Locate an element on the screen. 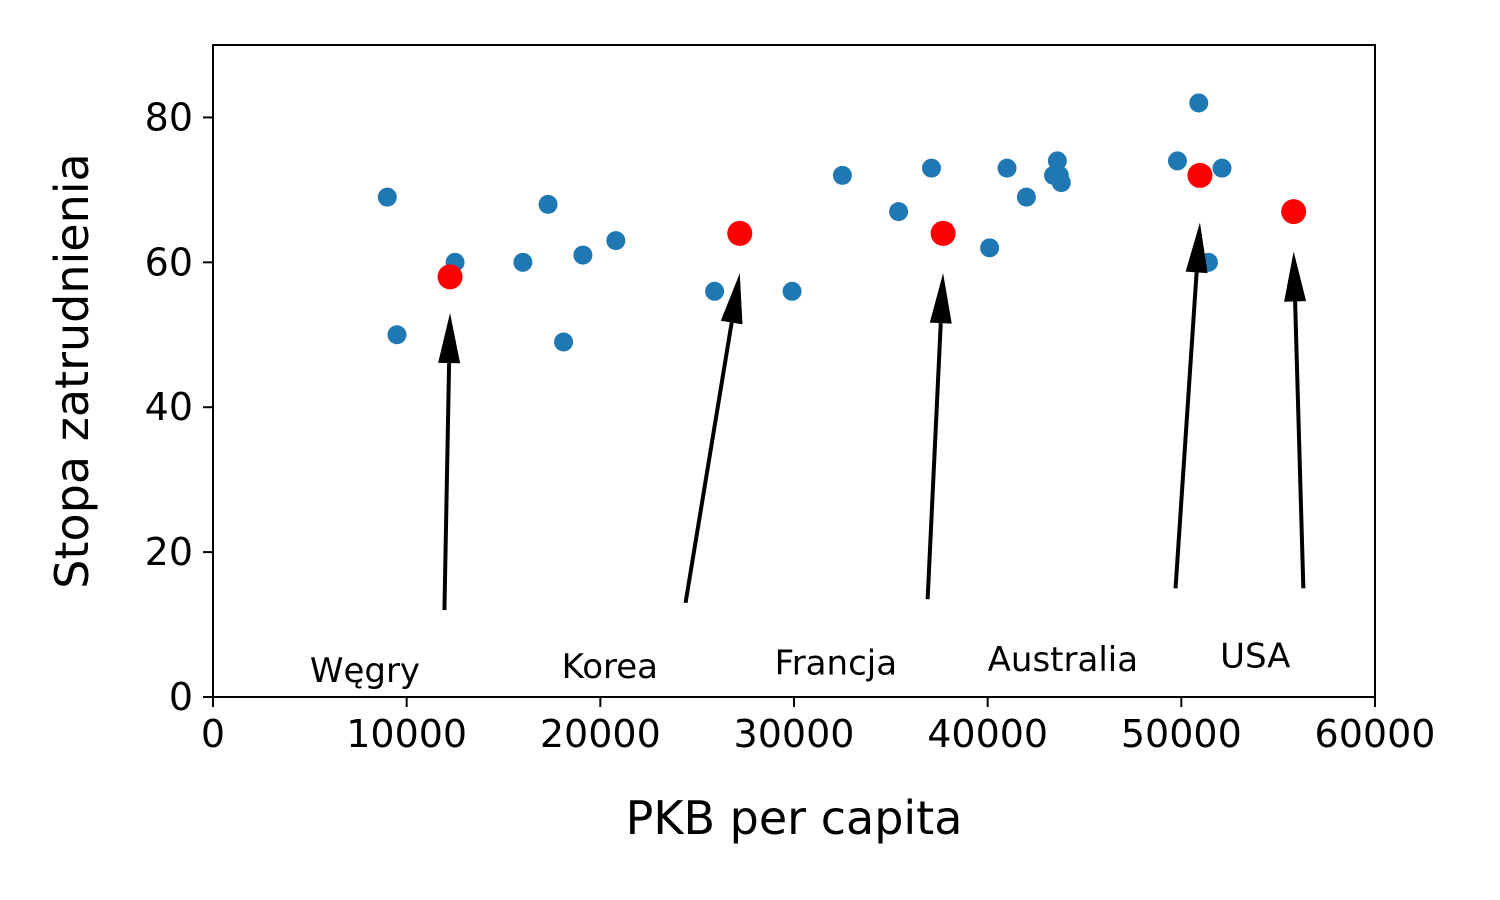  x-tick-label: 20000 is located at coordinates (600, 734).